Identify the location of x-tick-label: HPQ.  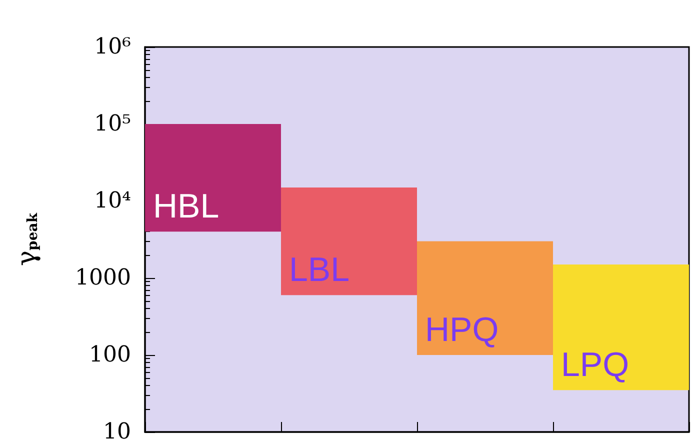
(462, 330).